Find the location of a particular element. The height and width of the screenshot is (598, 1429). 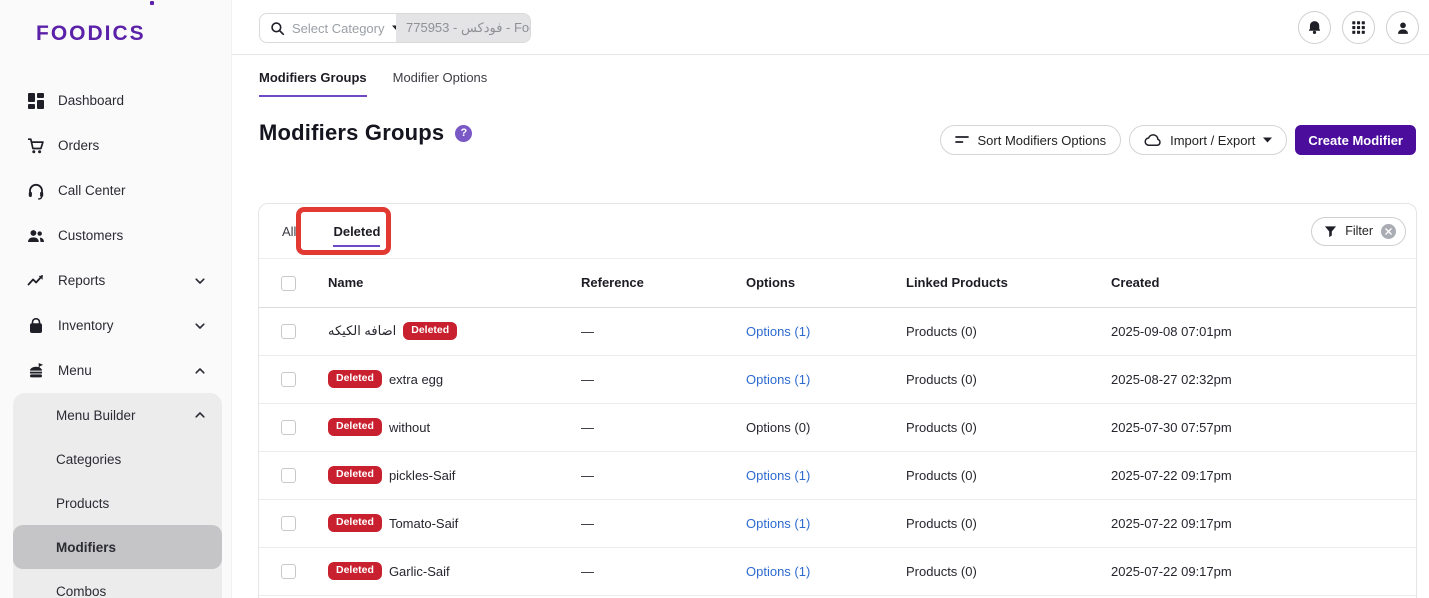

sidebar-item-dashboard: Dashboard is located at coordinates (115, 100).